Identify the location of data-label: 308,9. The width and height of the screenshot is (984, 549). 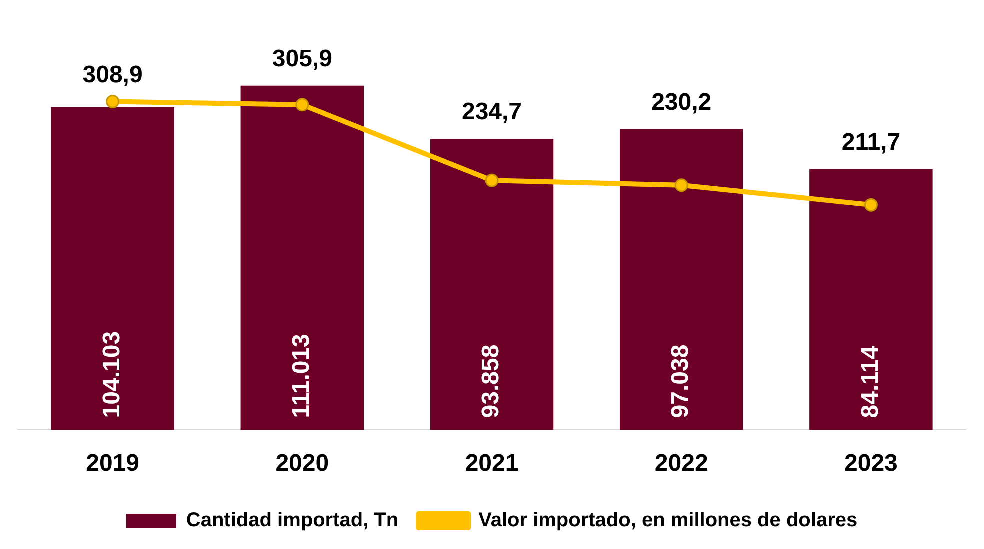
(112, 74).